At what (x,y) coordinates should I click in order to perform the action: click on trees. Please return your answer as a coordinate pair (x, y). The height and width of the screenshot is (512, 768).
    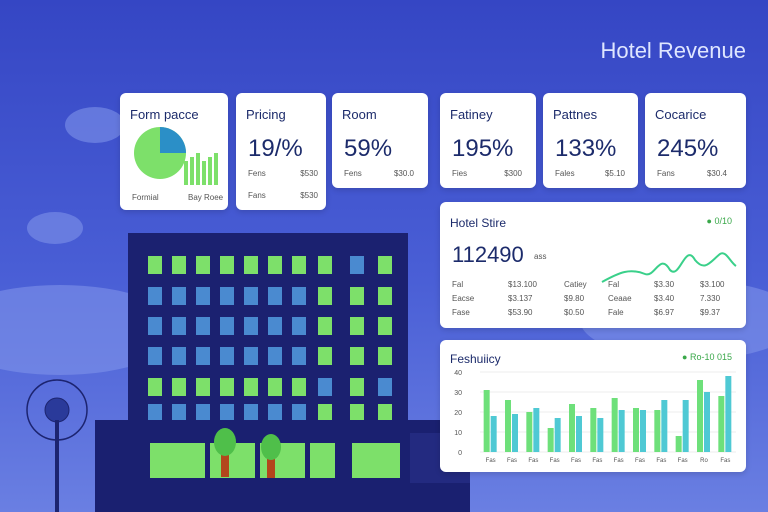
    Looking at the image, I should click on (247, 453).